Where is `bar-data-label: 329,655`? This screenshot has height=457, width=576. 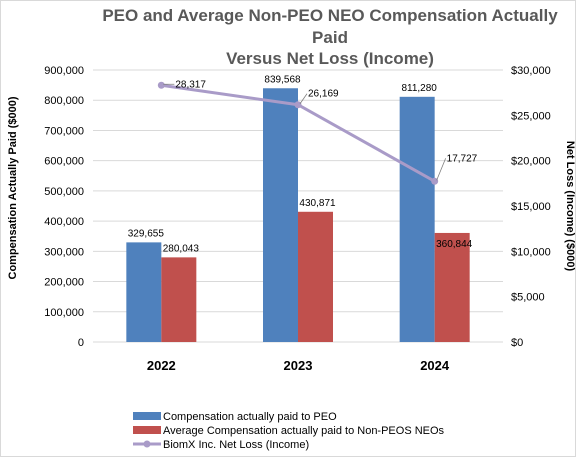
bar-data-label: 329,655 is located at coordinates (146, 233).